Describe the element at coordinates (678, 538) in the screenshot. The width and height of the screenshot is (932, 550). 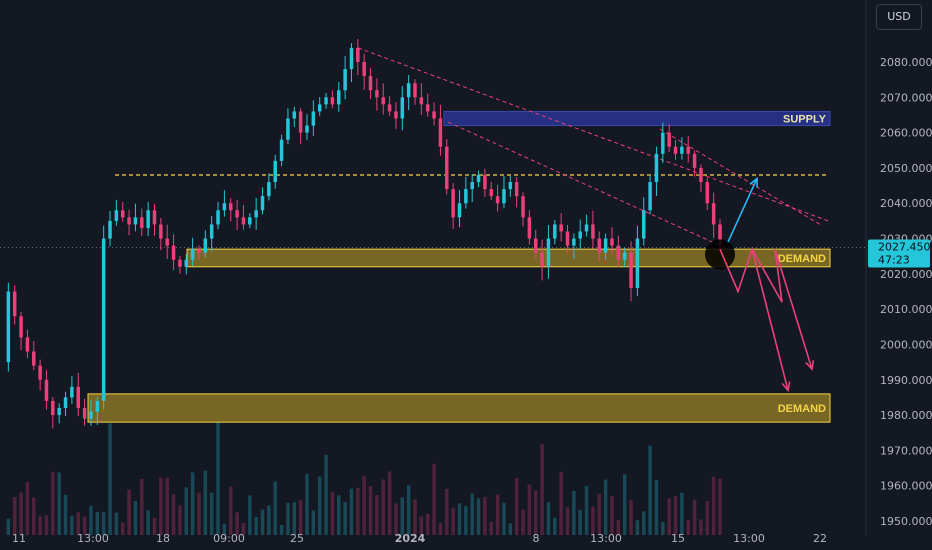
I see `time-tick-label: 15` at that location.